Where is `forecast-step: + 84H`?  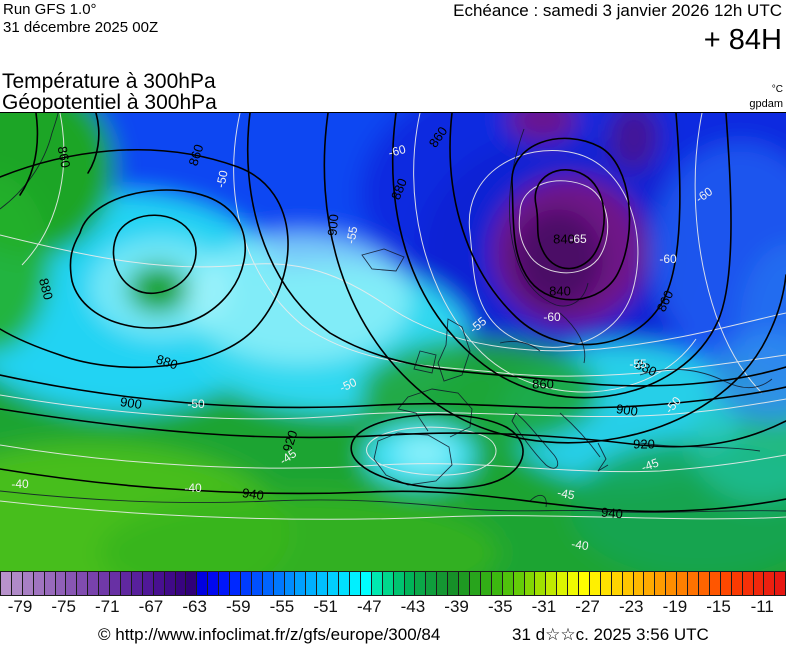 forecast-step: + 84H is located at coordinates (742, 40).